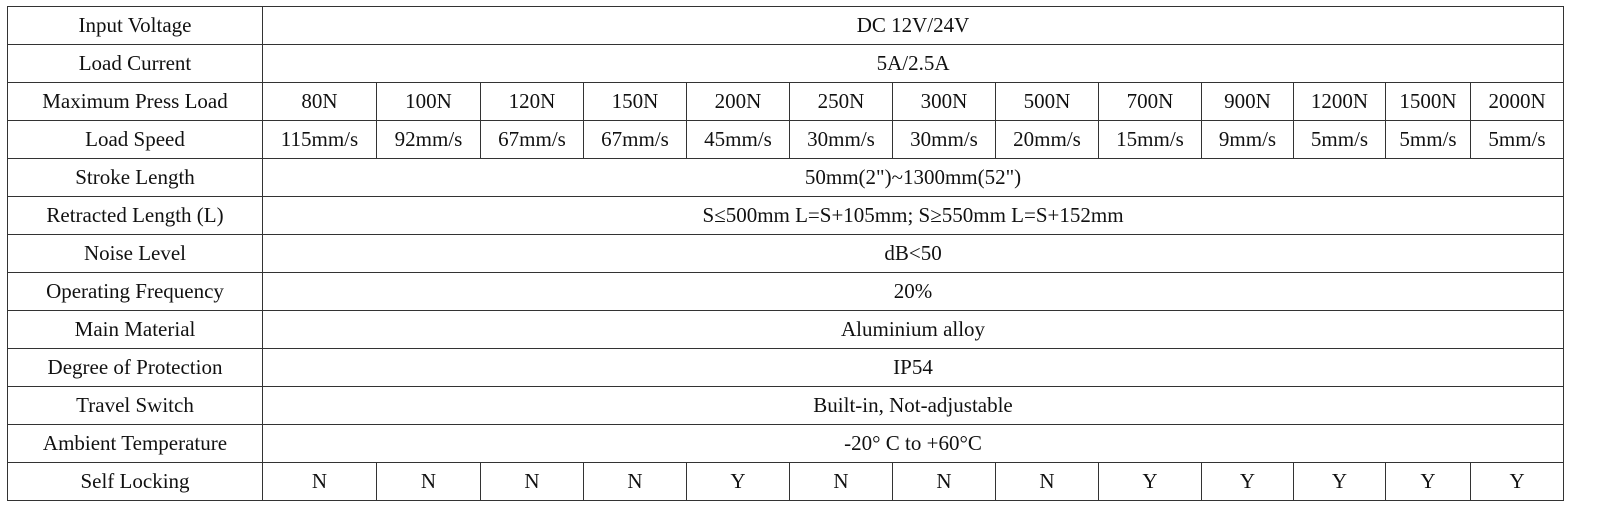  What do you see at coordinates (1047, 101) in the screenshot?
I see `row-cell: 500N` at bounding box center [1047, 101].